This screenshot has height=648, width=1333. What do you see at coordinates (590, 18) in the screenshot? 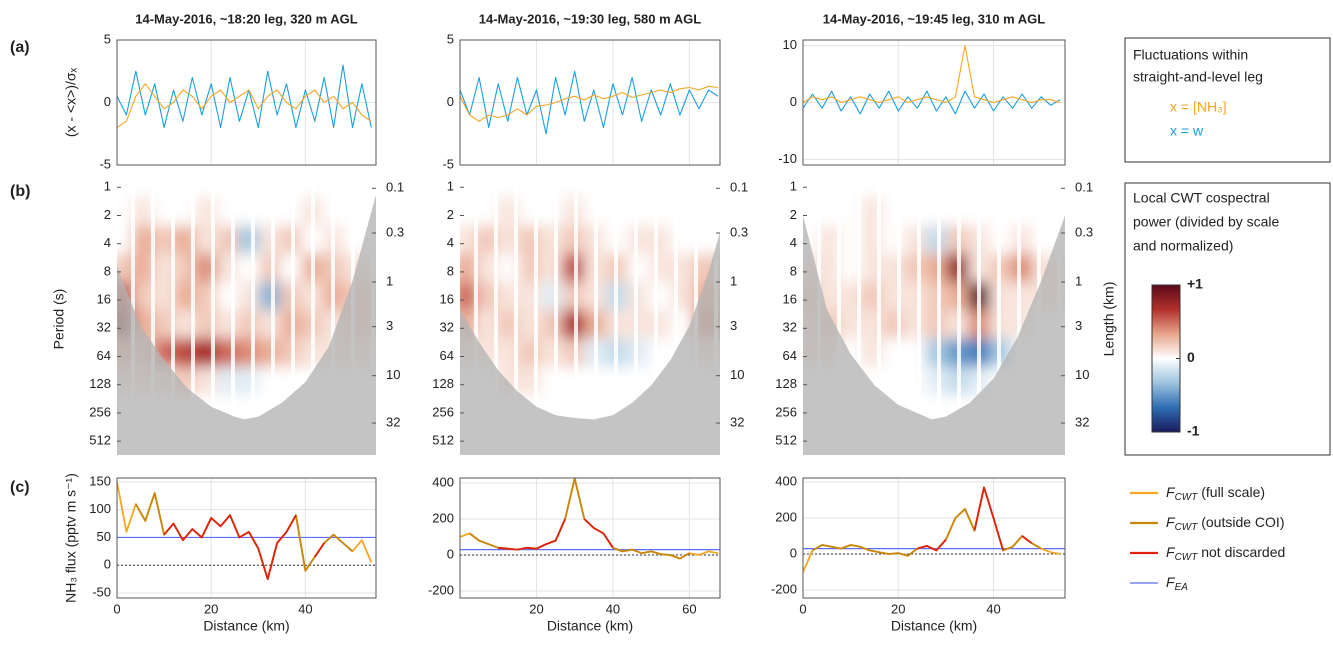
I see `chart-title: 14-May-2016, ~19:30 leg, 580 m AGL` at bounding box center [590, 18].